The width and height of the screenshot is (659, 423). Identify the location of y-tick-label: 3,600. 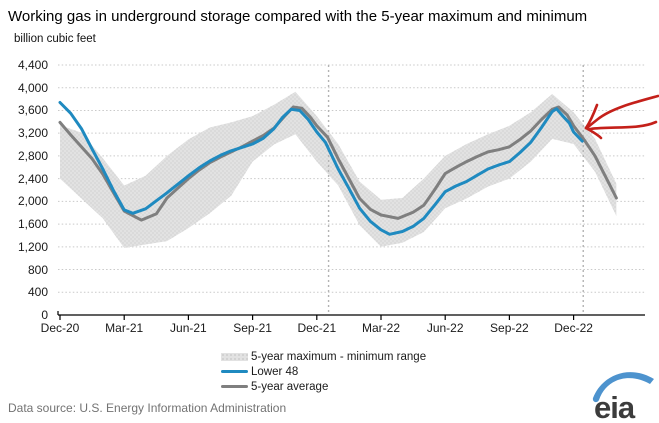
(32, 110).